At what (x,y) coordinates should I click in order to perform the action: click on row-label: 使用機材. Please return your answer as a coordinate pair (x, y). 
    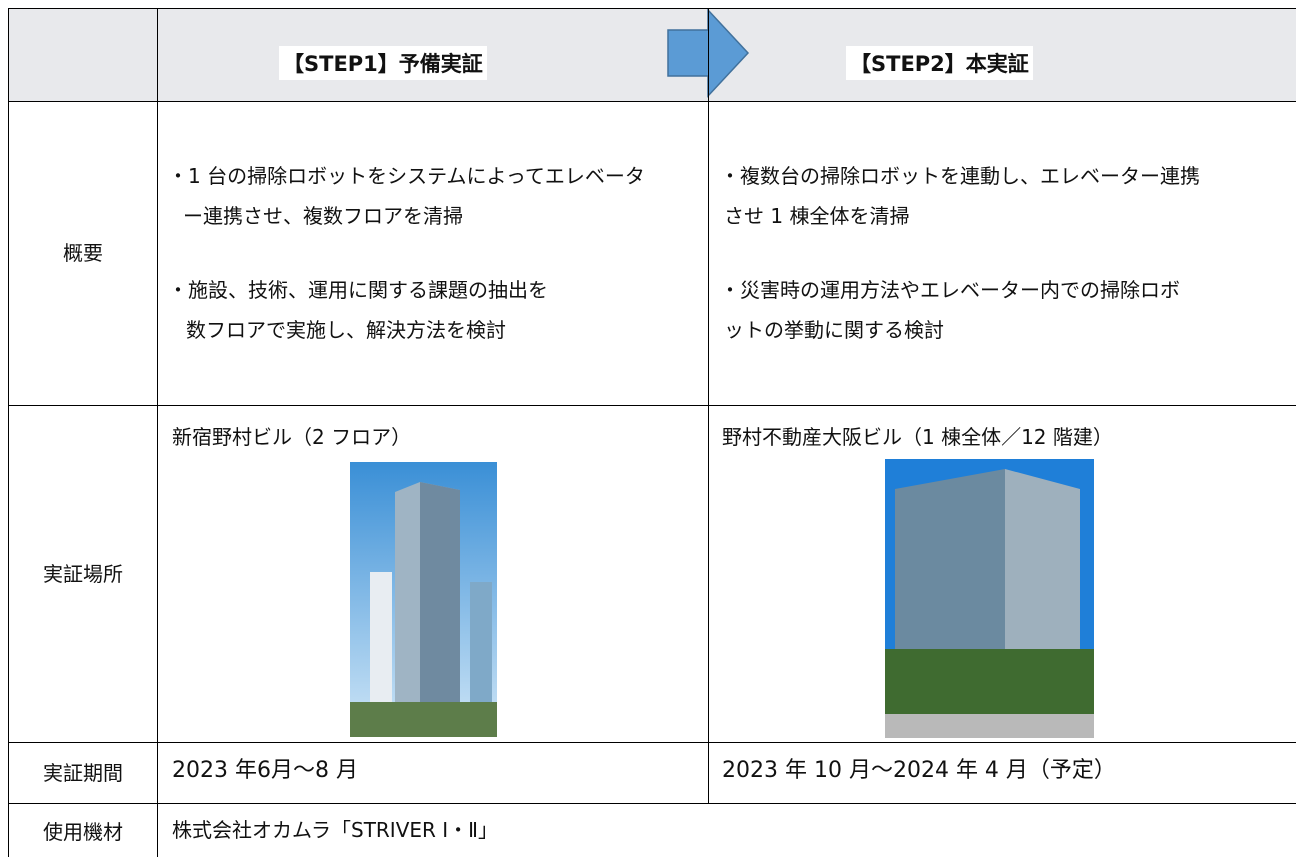
    Looking at the image, I should click on (83, 832).